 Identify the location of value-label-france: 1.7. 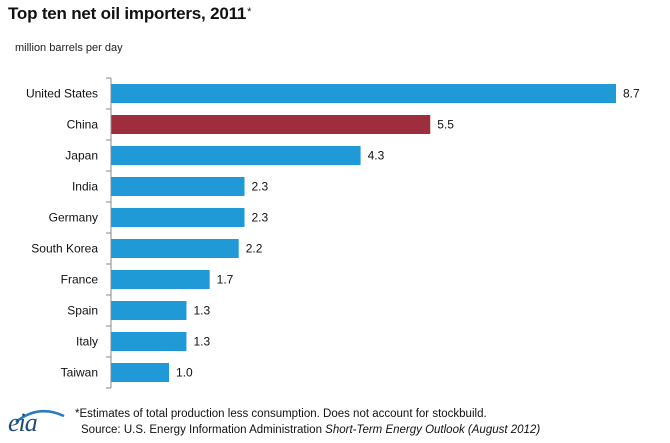
(225, 280).